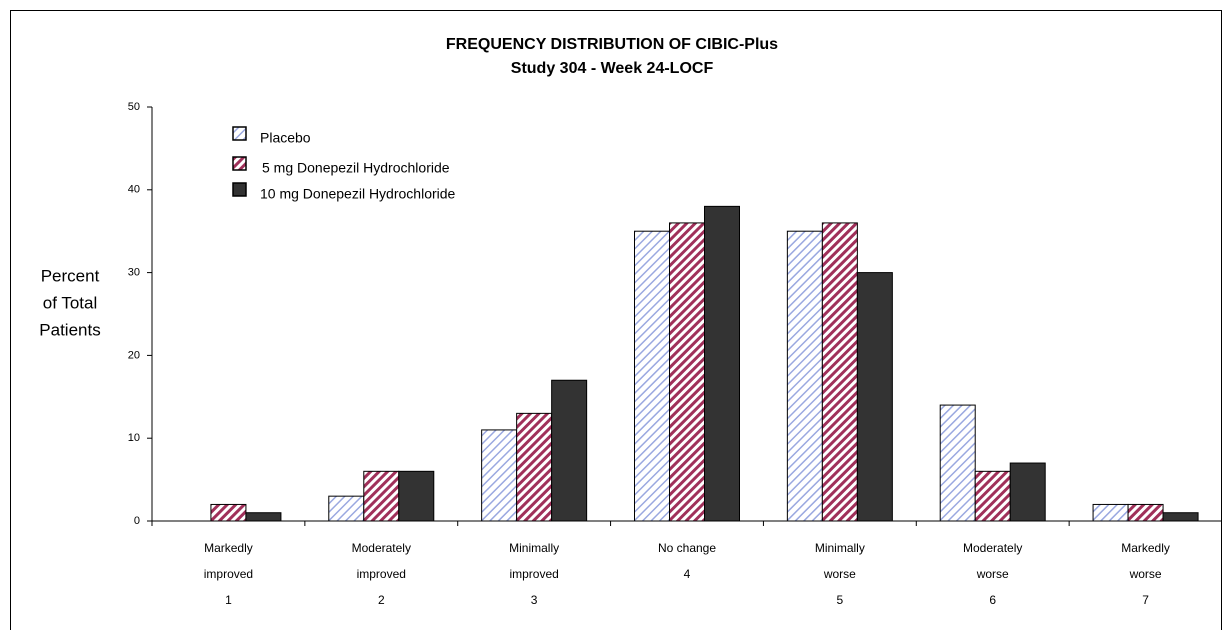  I want to click on legend-label: Placebo, so click(285, 138).